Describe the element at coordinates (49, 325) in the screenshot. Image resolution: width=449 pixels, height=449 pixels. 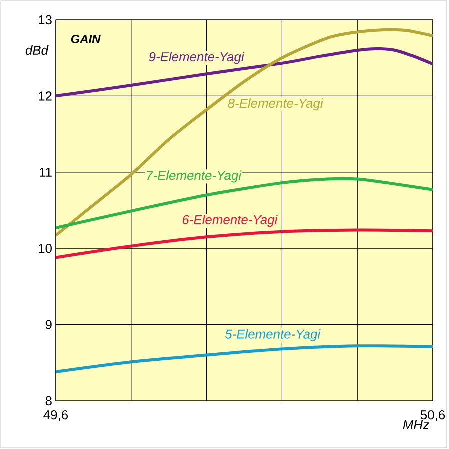
I see `y-tick-label: 9` at that location.